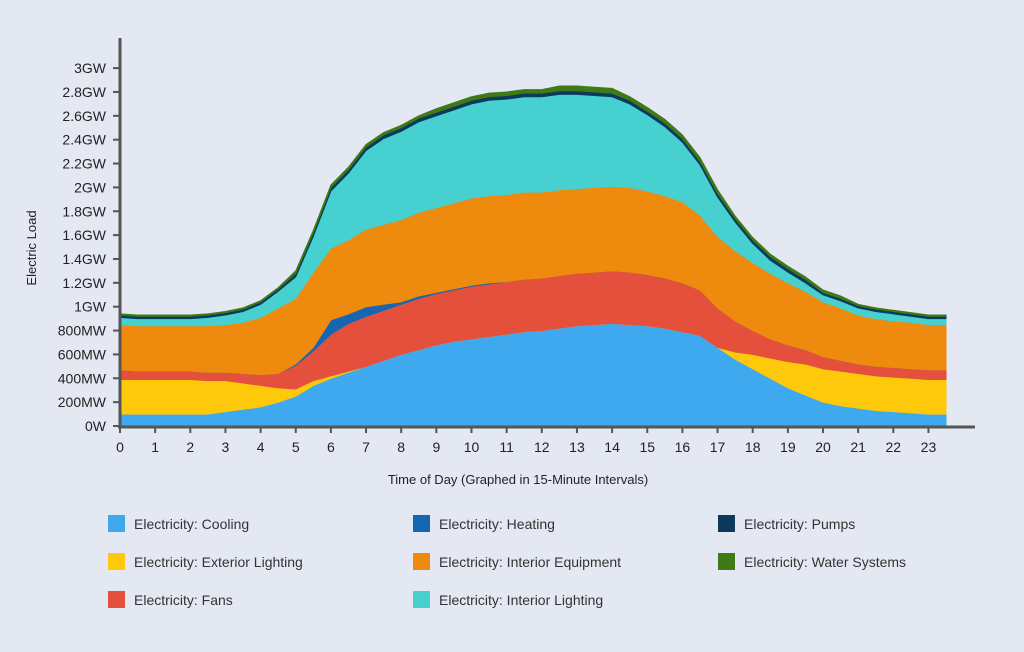  What do you see at coordinates (90, 68) in the screenshot?
I see `y-tick-label: 3GW` at bounding box center [90, 68].